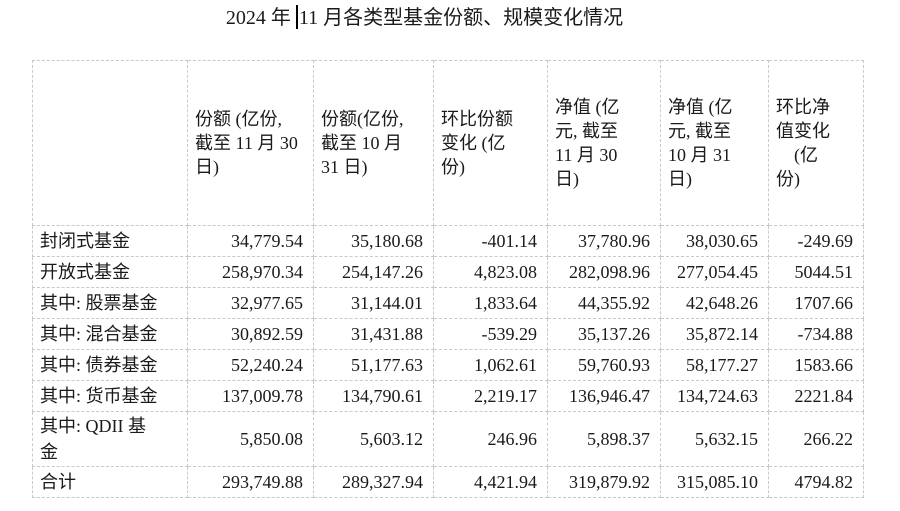  I want to click on value-cell: 277,054.45, so click(714, 272).